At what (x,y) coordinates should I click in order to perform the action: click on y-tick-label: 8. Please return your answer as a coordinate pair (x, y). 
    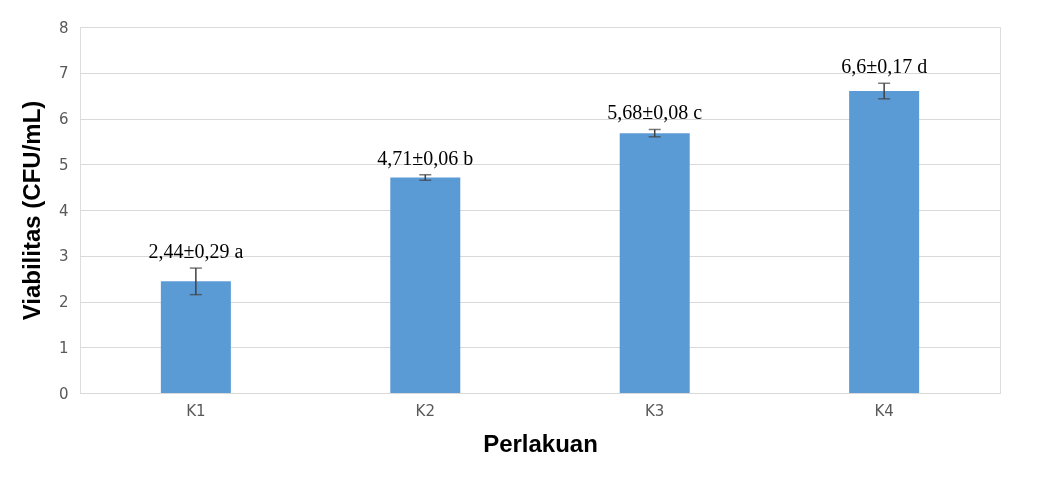
    Looking at the image, I should click on (63, 27).